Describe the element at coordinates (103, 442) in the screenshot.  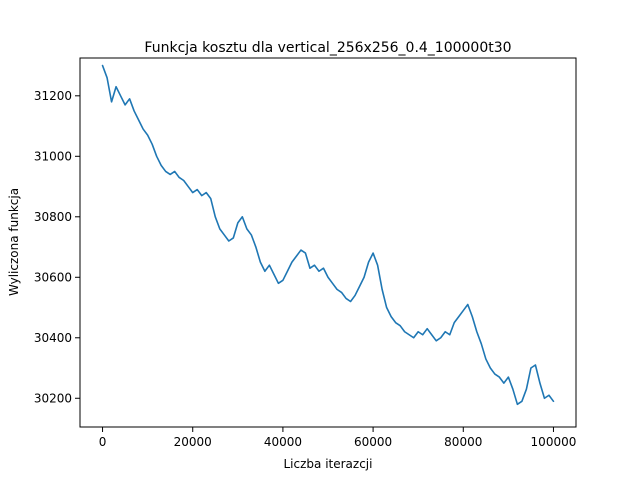
I see `x-tick-label: 0` at that location.